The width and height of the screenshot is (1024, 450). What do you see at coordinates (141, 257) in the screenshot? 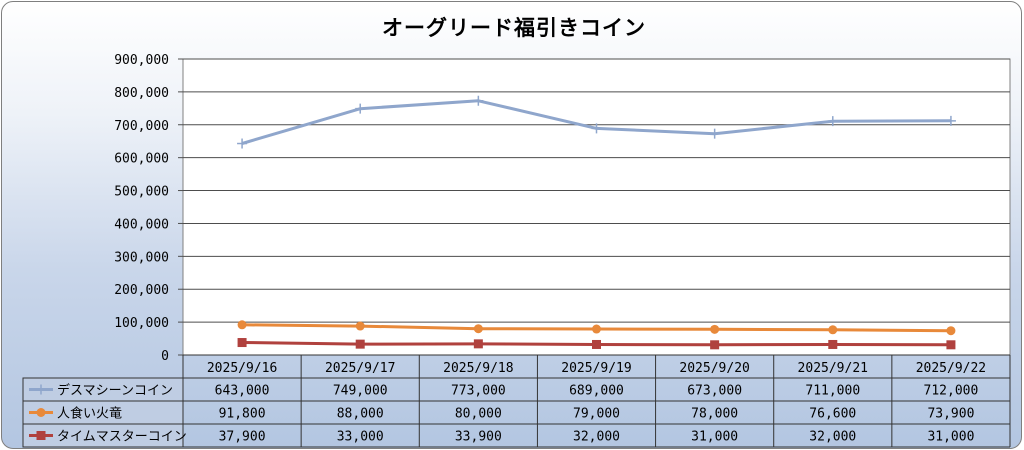
I see `y-tick-label: 300,000` at bounding box center [141, 257].